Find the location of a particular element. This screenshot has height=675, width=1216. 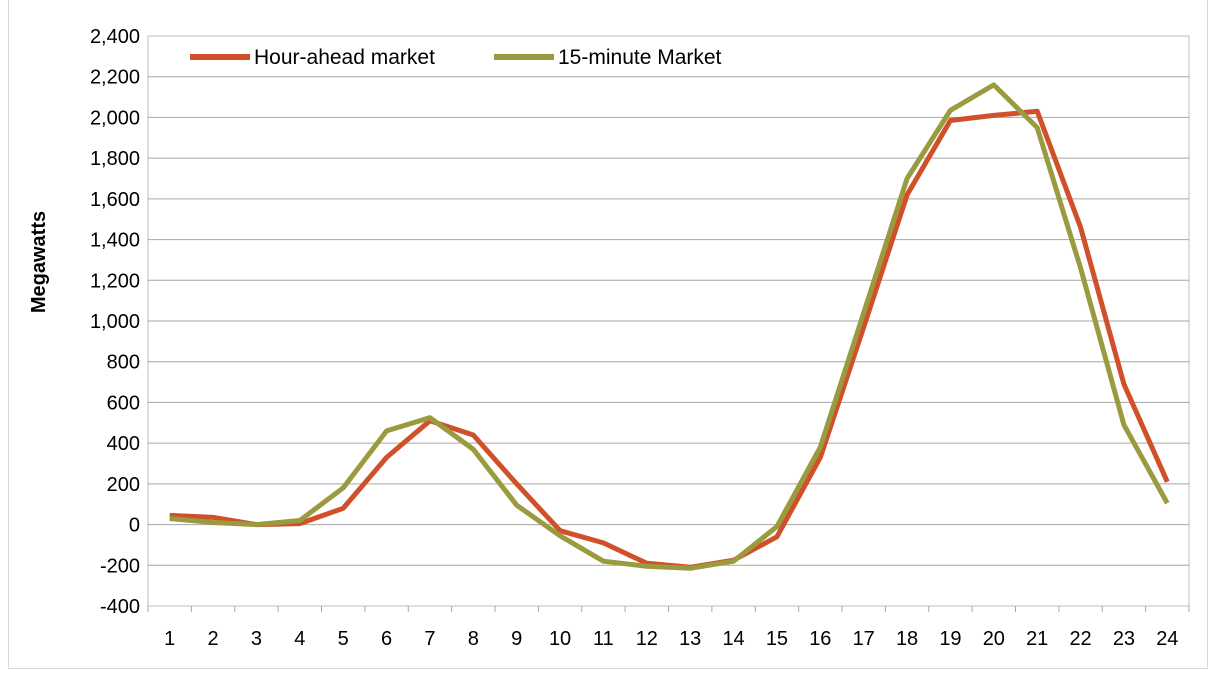

x-tick-labels: 1 2 3 4 5 6 7 8 9 10 11 12 13 14 15 16 17 18 19 20 21 22 23 24 is located at coordinates (671, 639).